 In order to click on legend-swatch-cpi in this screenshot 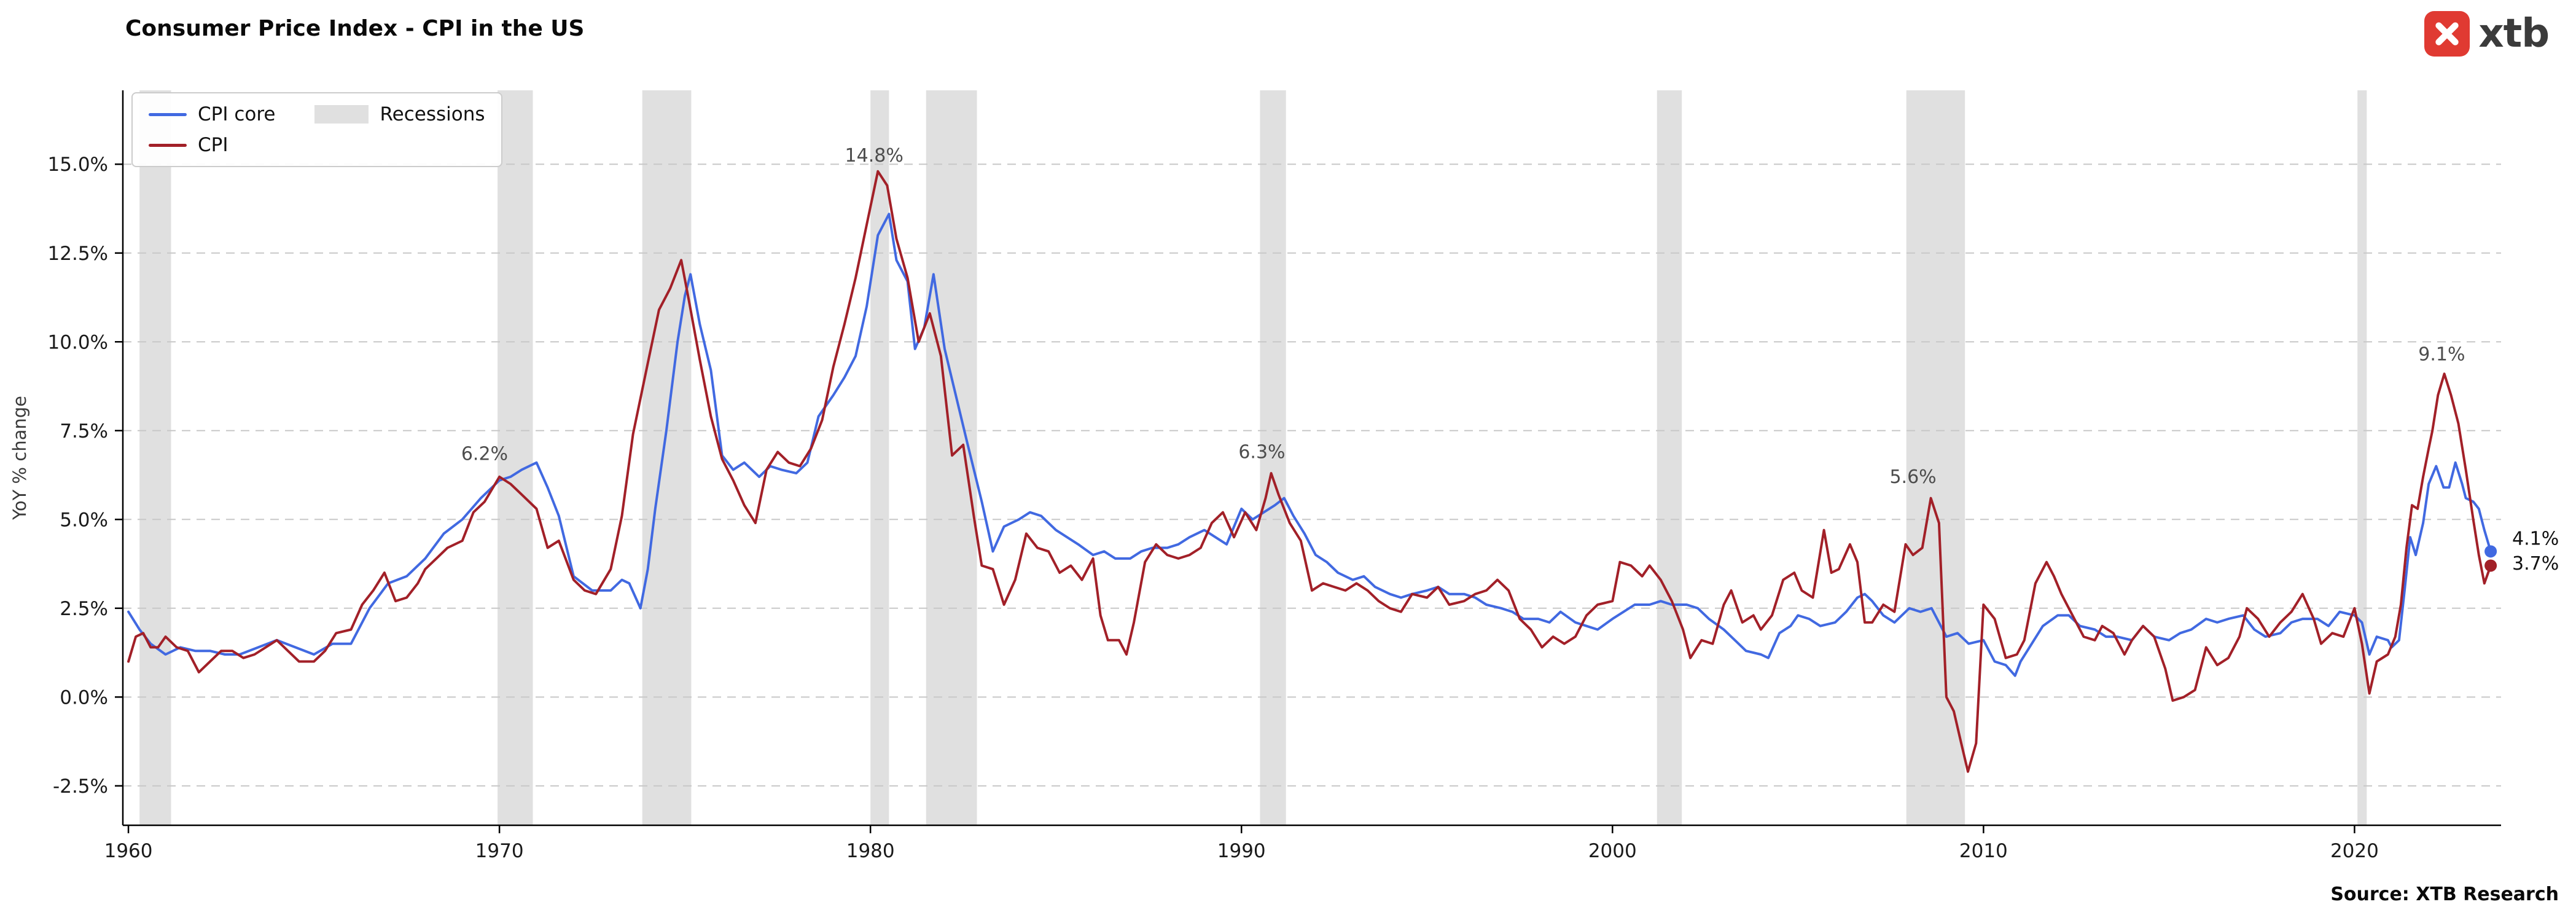, I will do `click(168, 145)`.